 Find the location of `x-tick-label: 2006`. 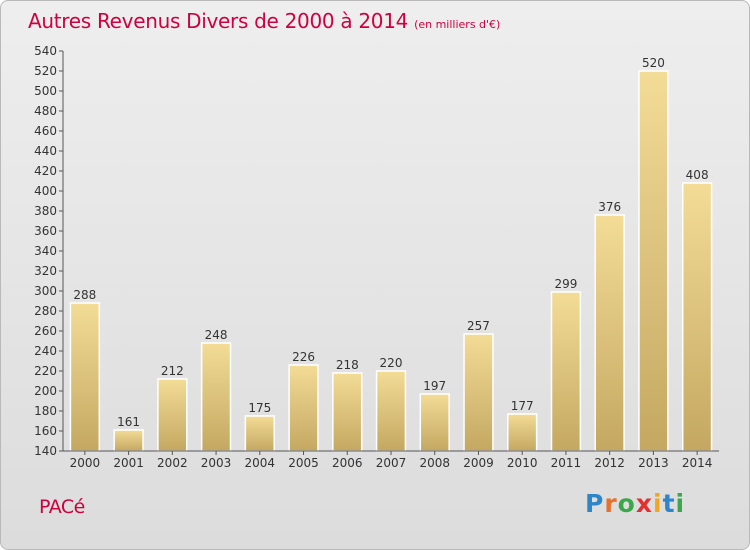

x-tick-label: 2006 is located at coordinates (347, 463).